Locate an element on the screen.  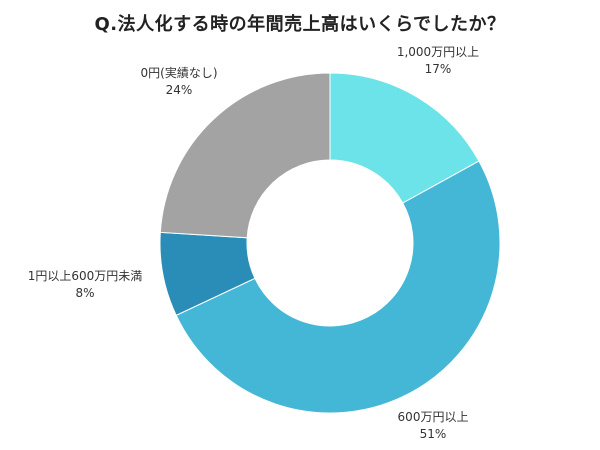
slice-percent: 8% is located at coordinates (85, 293).